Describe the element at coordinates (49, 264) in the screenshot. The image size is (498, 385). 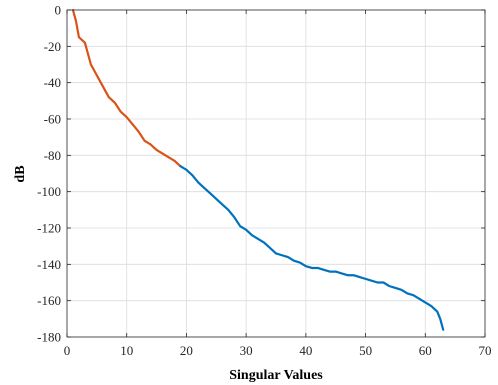
I see `y-tick-label: -140` at that location.